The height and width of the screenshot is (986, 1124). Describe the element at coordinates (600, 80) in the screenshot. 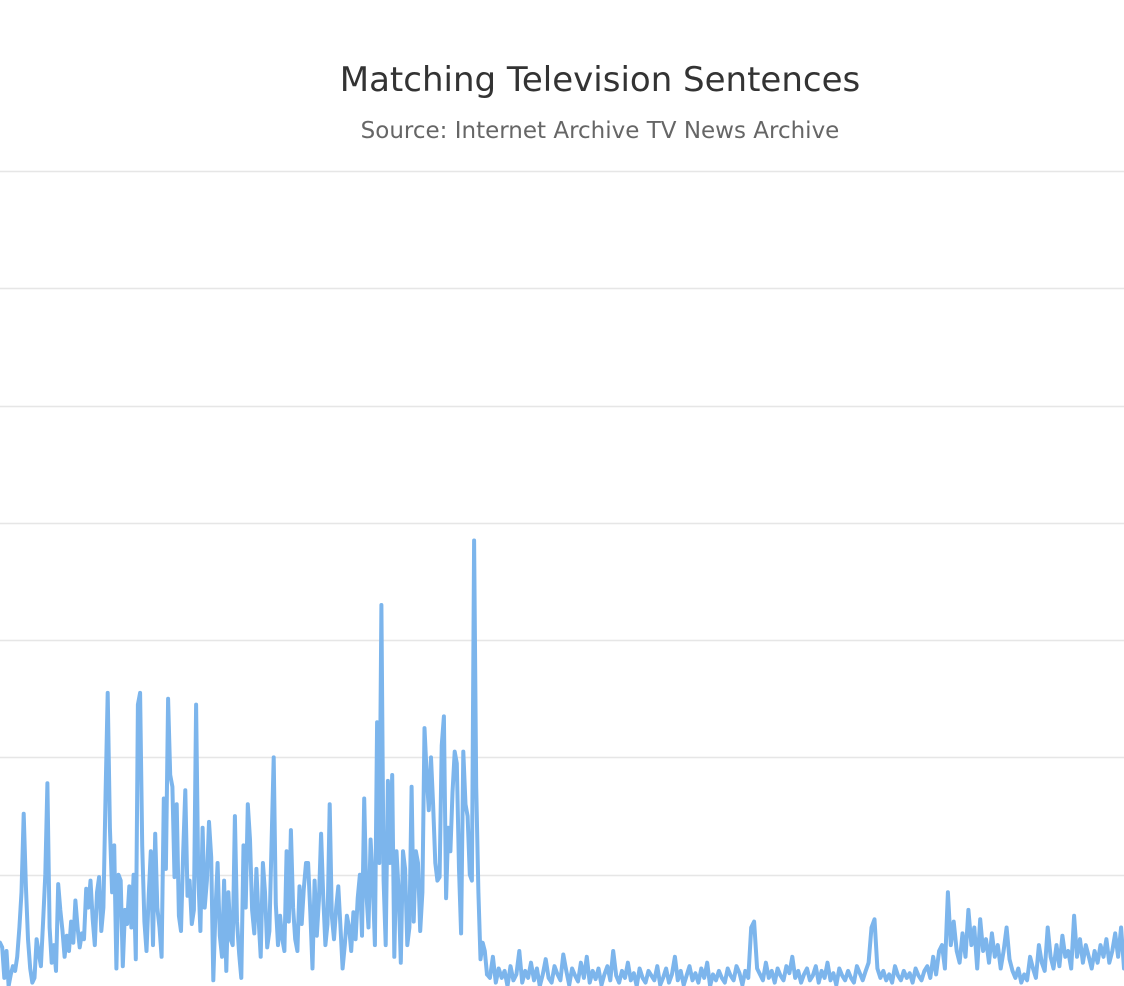

I see `chart-title: Matching Television Sentences` at that location.